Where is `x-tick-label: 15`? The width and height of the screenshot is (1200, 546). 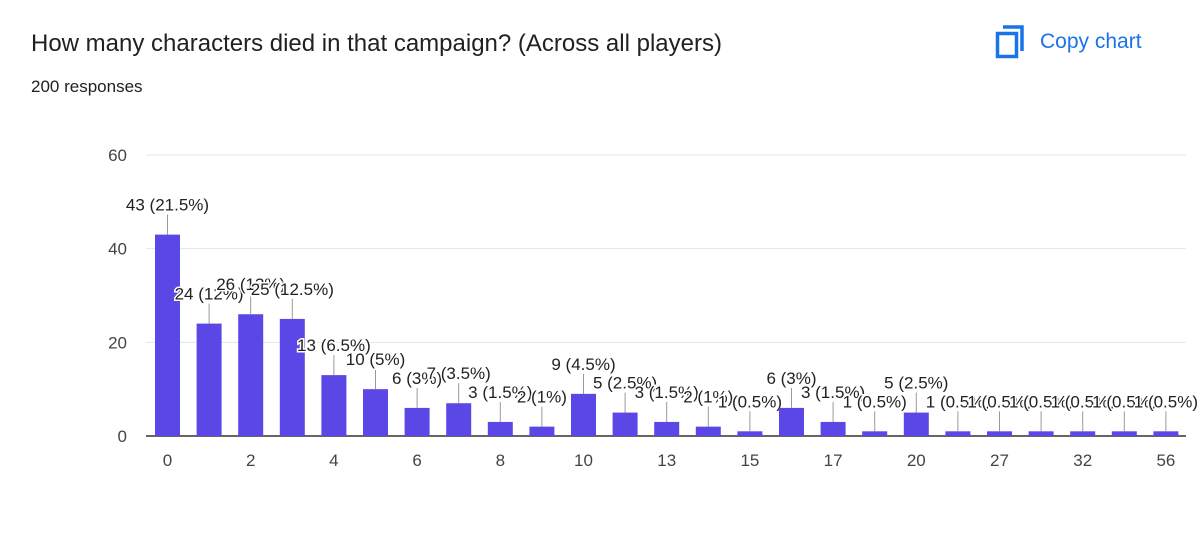
x-tick-label: 15 is located at coordinates (749, 460).